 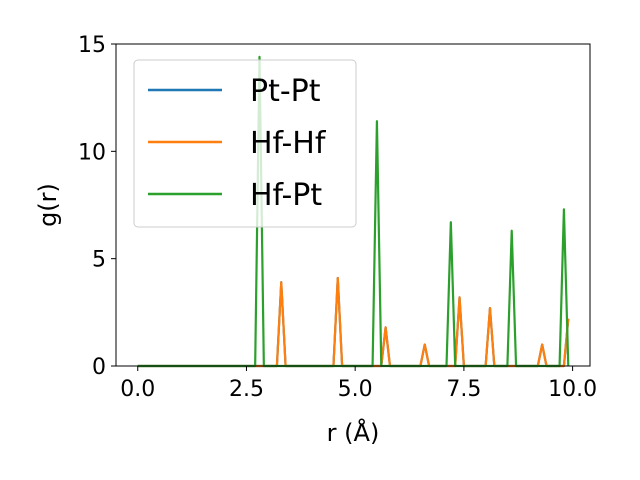 I want to click on x-tick-label: 7.5, so click(x=463, y=389).